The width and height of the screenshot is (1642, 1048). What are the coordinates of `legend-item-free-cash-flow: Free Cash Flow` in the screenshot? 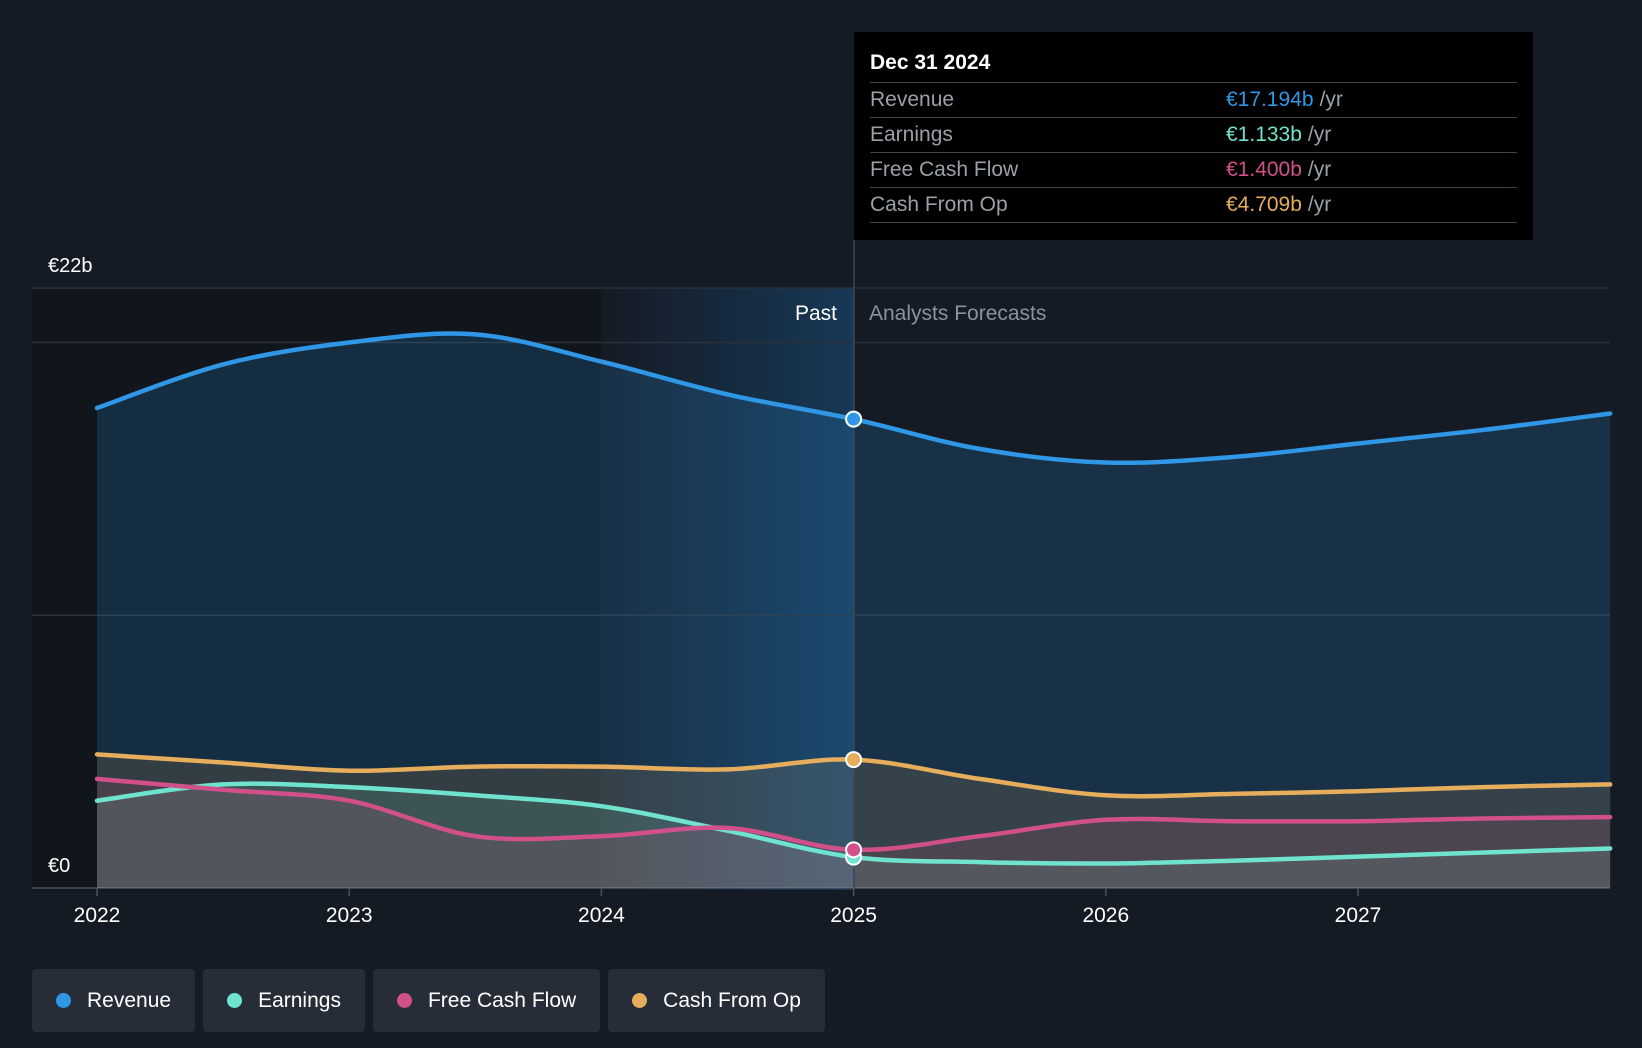 It's located at (486, 1000).